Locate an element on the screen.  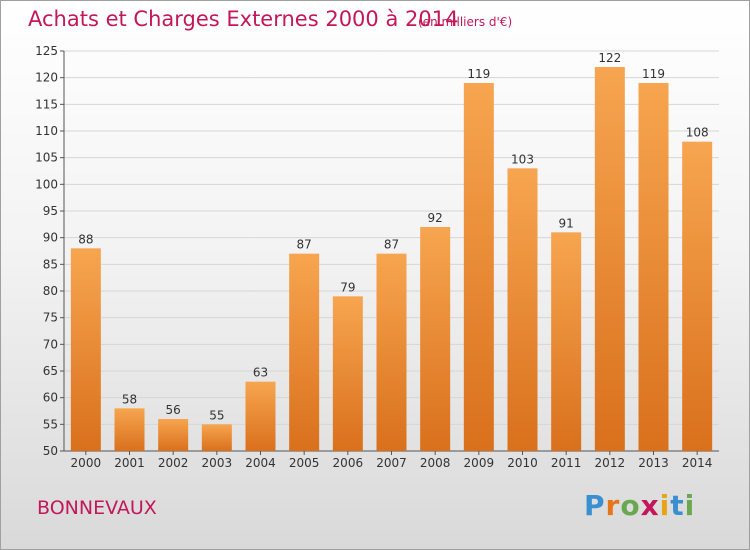
x-tick-label: 2010 is located at coordinates (522, 463).